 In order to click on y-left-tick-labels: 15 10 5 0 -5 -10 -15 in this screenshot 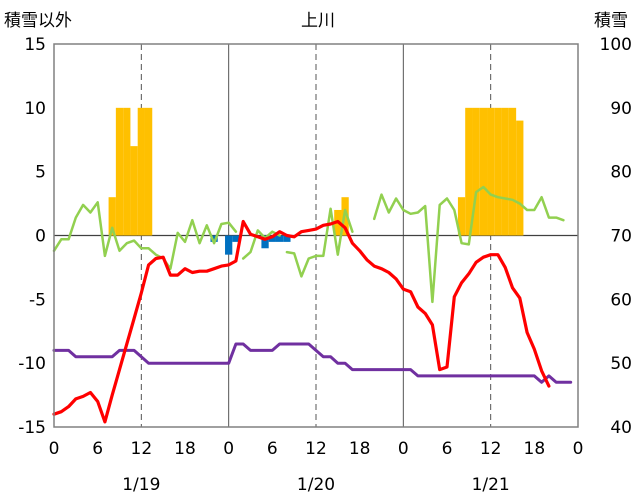, I will do `click(32, 236)`.